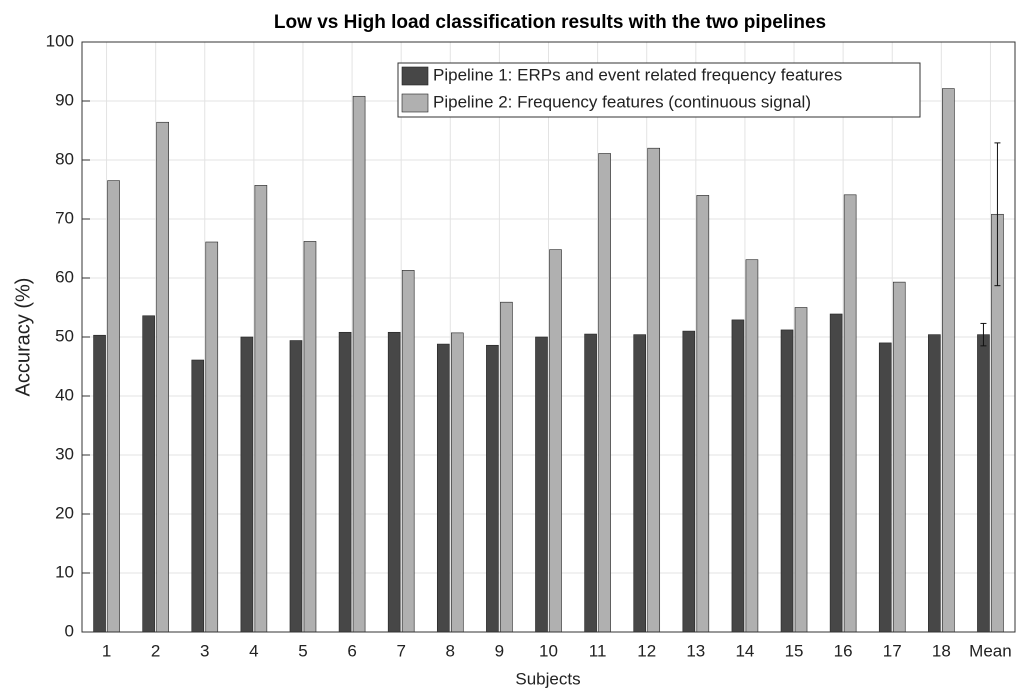  I want to click on x-axis-label: Subjects, so click(547, 678).